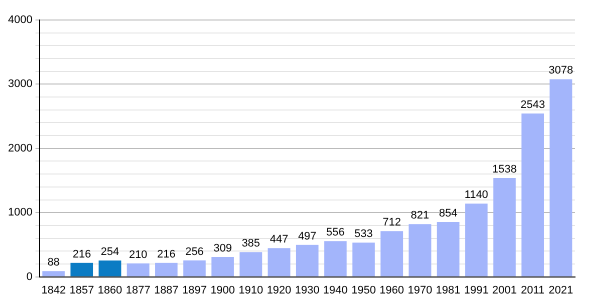  Describe the element at coordinates (363, 234) in the screenshot. I see `data-label: 533` at that location.